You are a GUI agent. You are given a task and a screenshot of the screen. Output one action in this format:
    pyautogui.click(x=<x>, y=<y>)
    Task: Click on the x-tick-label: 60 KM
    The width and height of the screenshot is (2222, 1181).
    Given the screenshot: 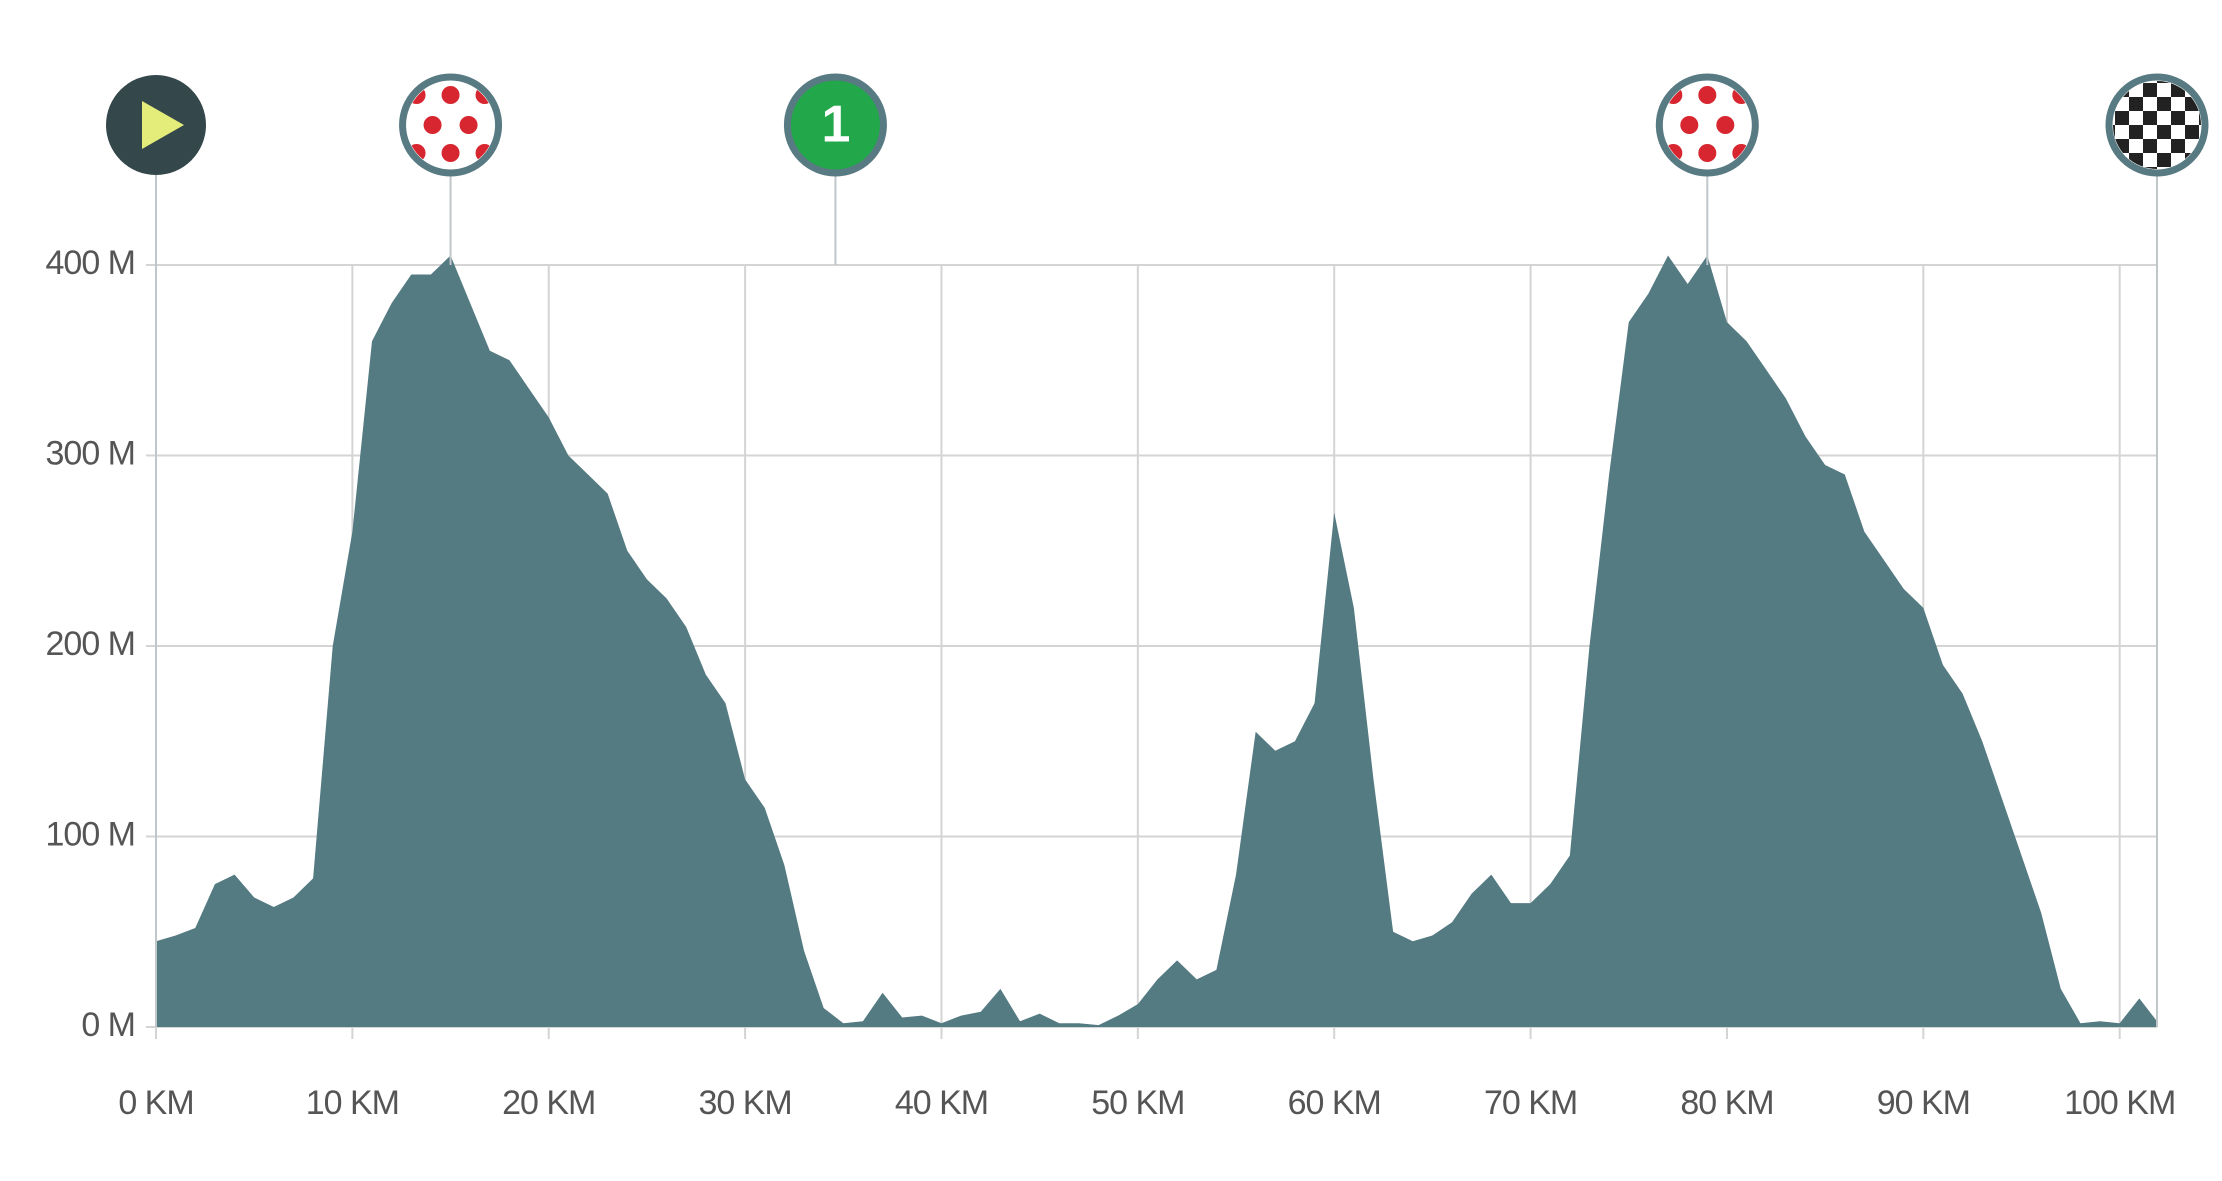 What is the action you would take?
    pyautogui.click(x=1334, y=1103)
    